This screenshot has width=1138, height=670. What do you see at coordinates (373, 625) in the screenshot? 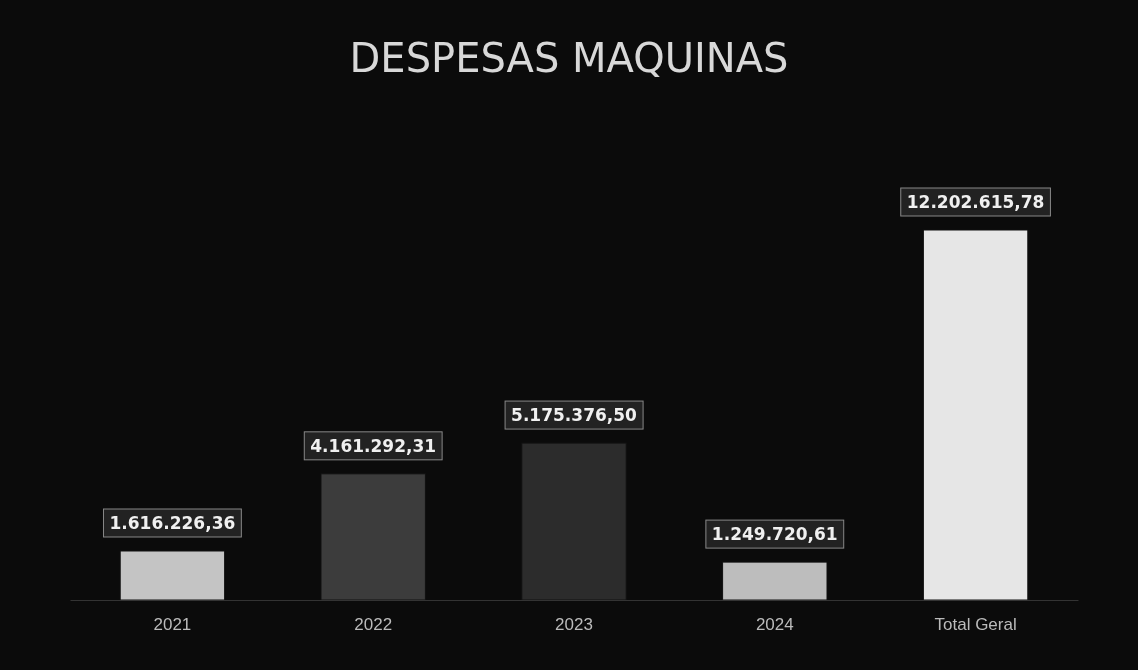
I see `x-tick-label: 2022` at bounding box center [373, 625].